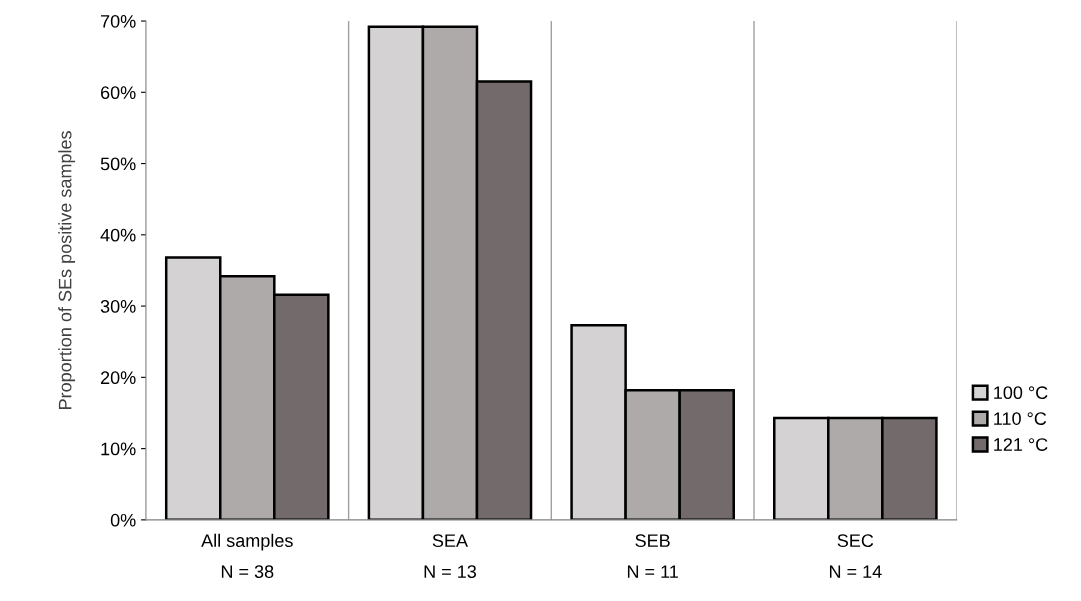 The height and width of the screenshot is (601, 1081). I want to click on y-axis-title: Proportion of SEs positive samples, so click(67, 270).